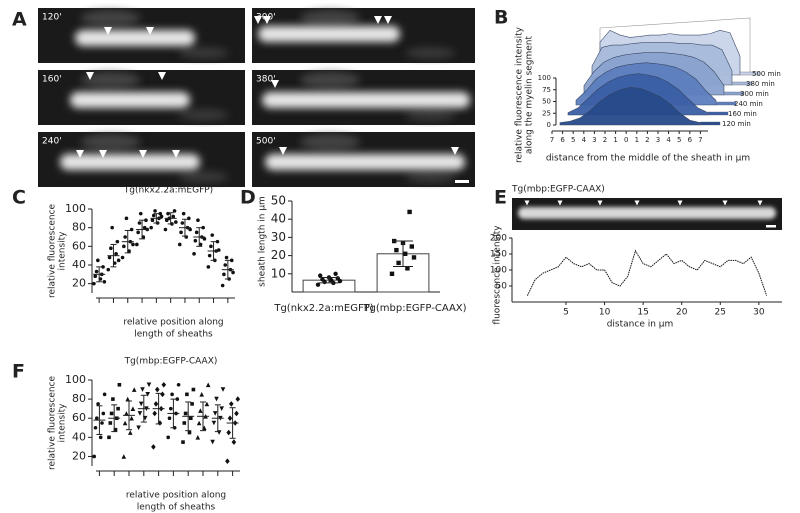 Image resolution: width=800 pixels, height=513 pixels. I want to click on time-label: 120', so click(52, 18).